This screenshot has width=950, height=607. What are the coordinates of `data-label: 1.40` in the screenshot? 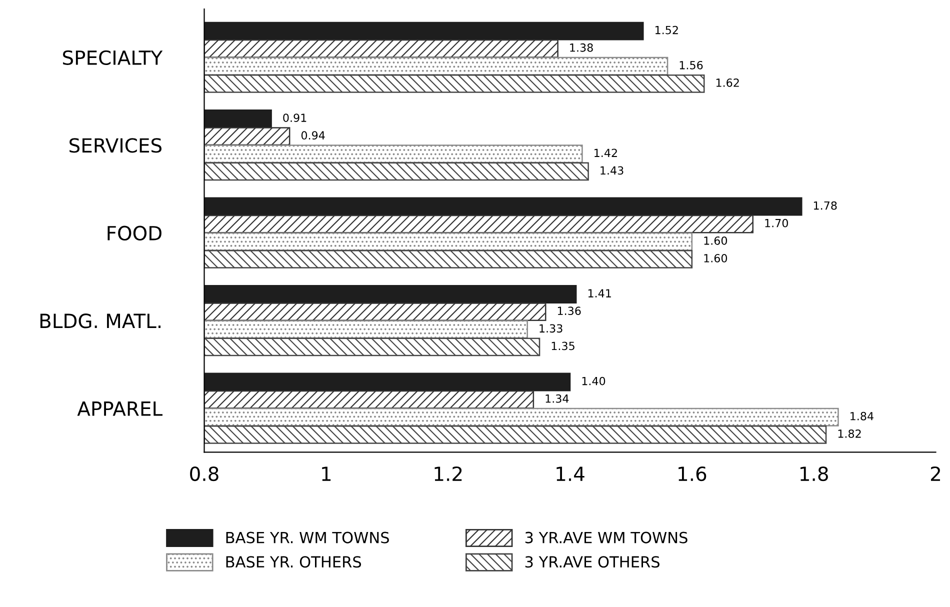 It's located at (594, 381).